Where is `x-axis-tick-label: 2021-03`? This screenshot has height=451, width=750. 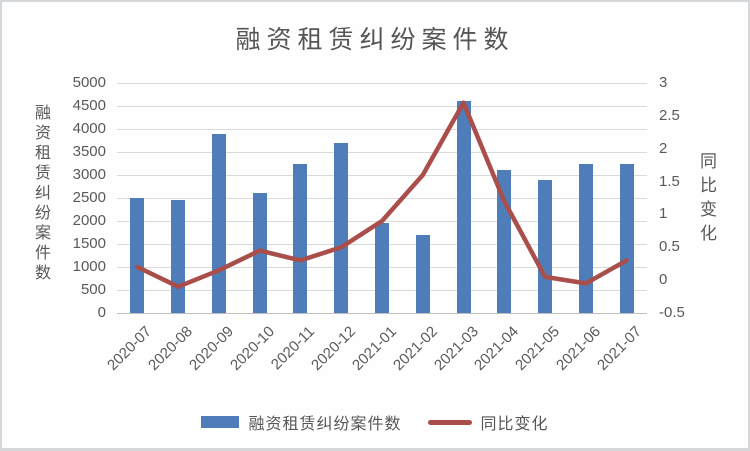
x-axis-tick-label: 2021-03 is located at coordinates (456, 348).